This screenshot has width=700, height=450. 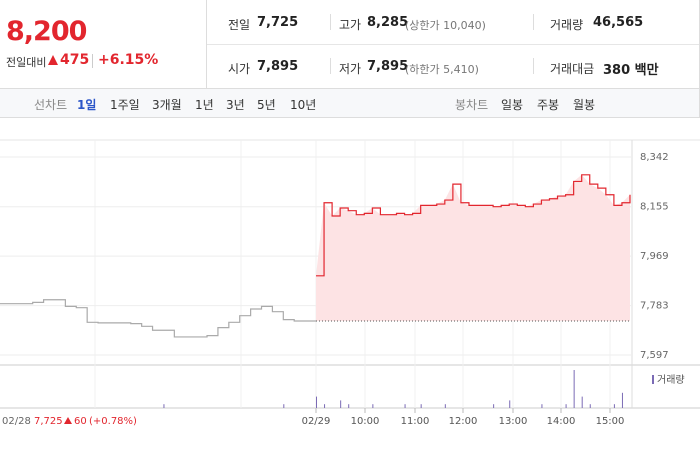 What do you see at coordinates (463, 421) in the screenshot?
I see `x-tick-label: 12:00` at bounding box center [463, 421].